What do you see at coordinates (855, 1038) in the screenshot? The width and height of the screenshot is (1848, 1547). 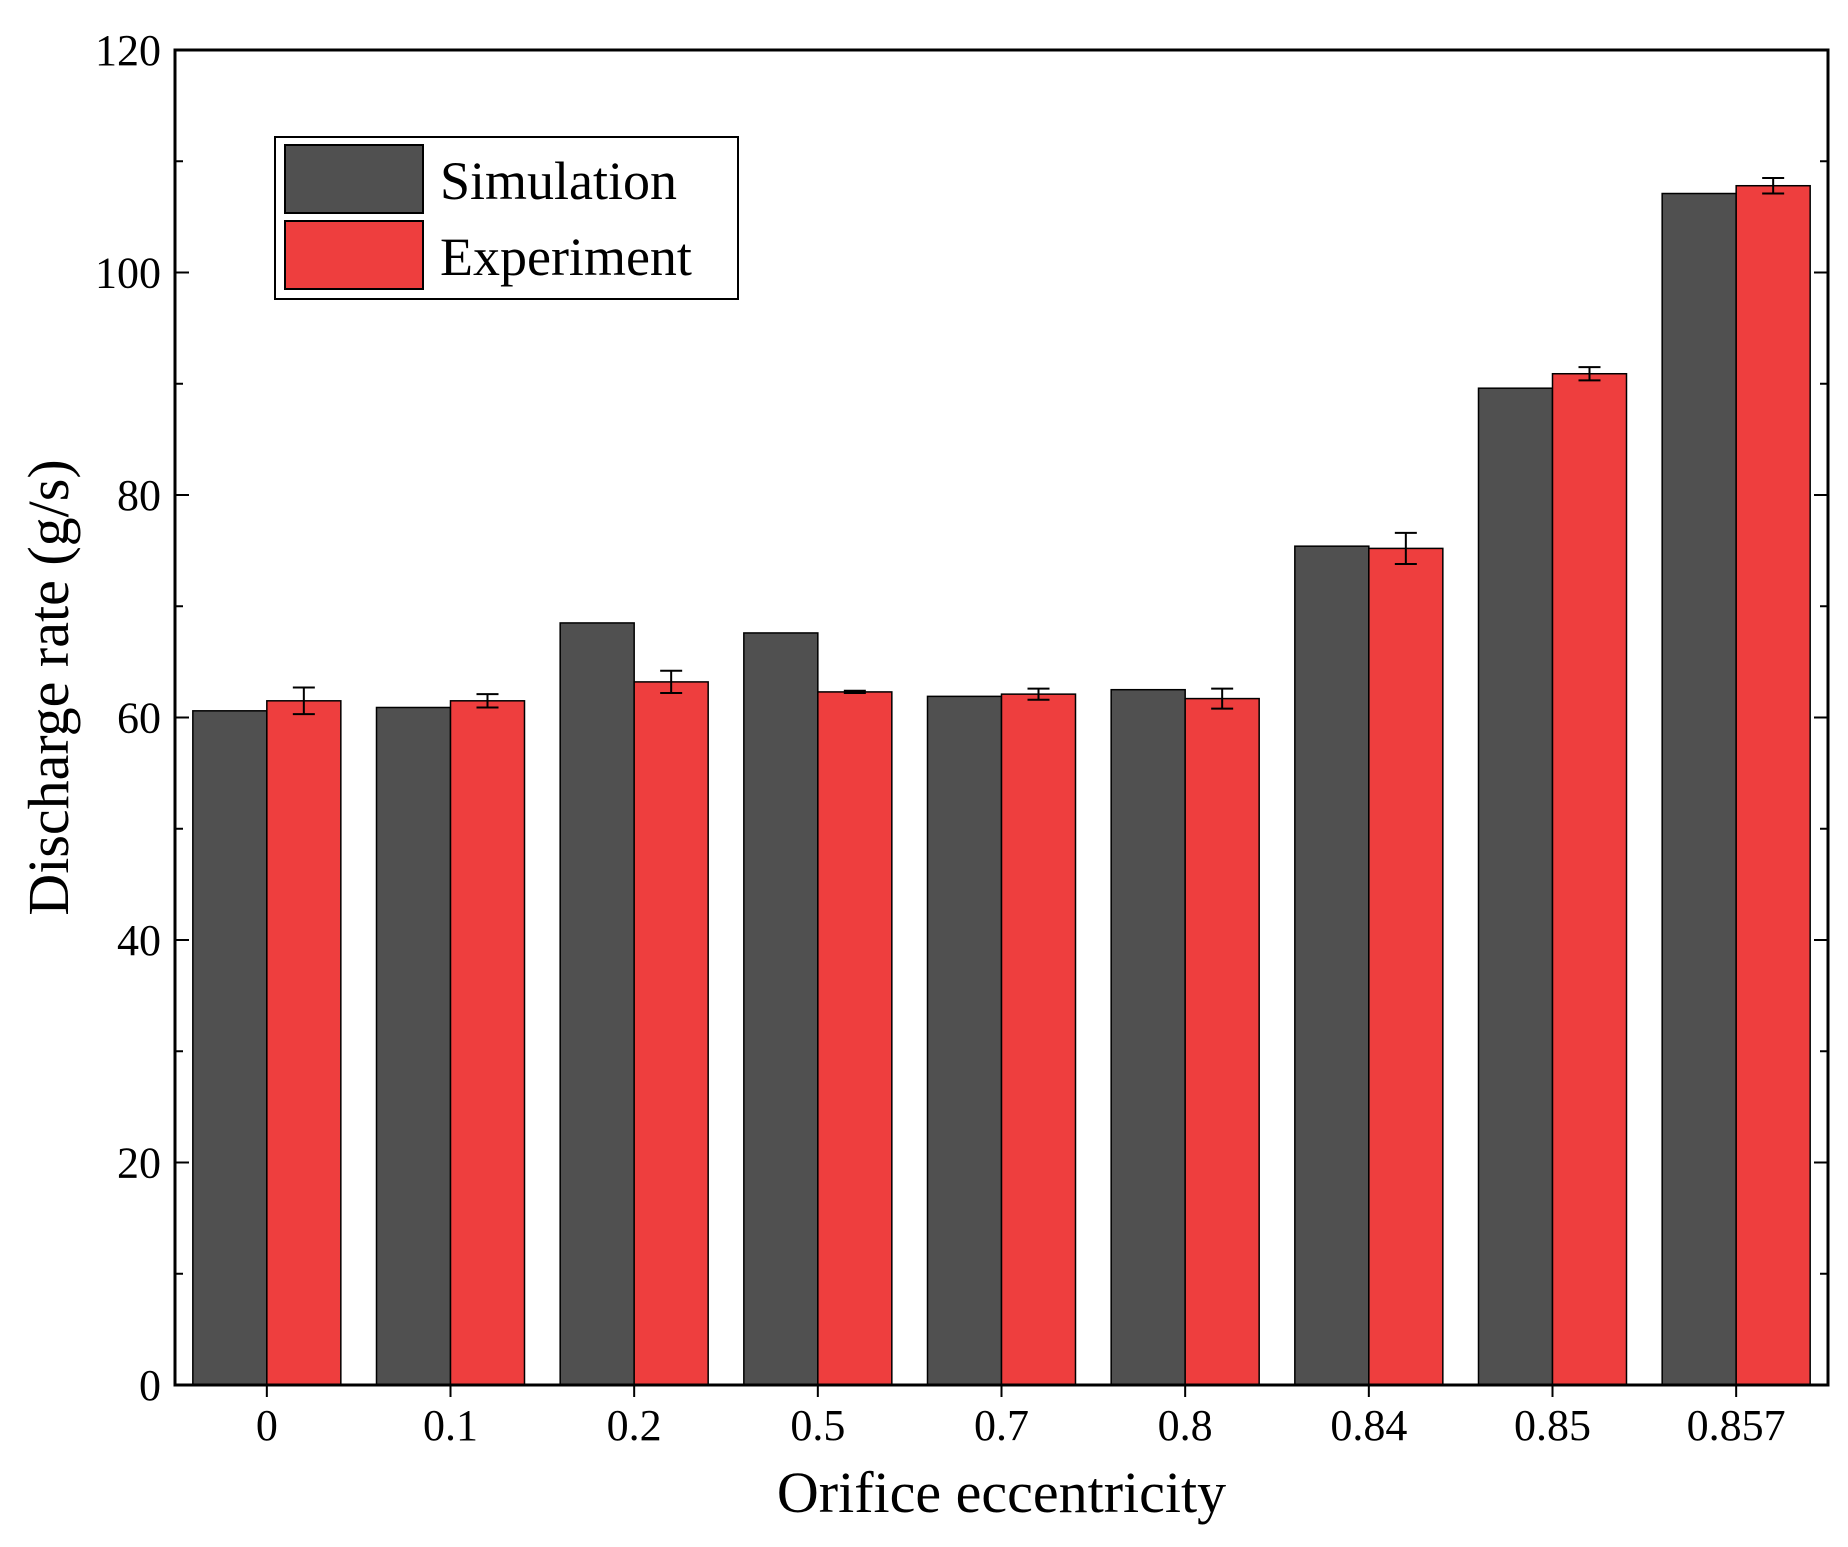 I see `bar-experiment-0.5` at bounding box center [855, 1038].